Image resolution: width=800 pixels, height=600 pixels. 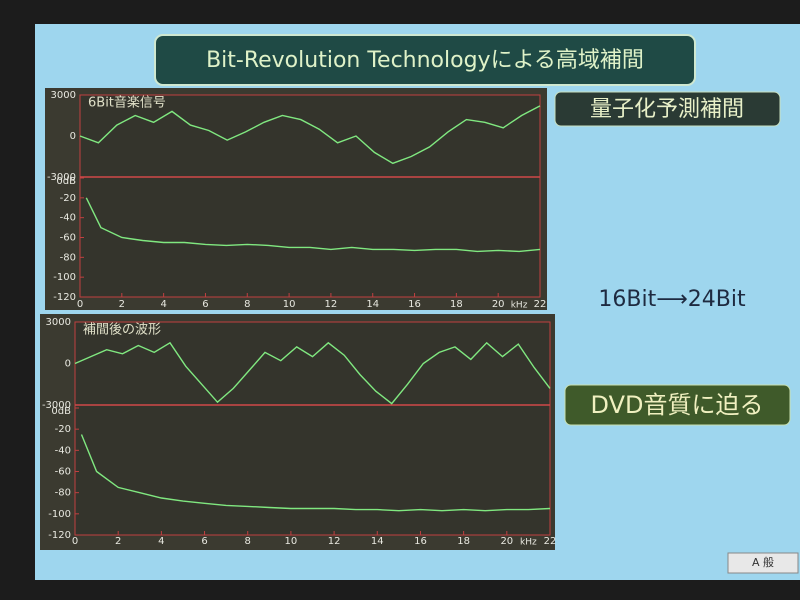 I want to click on waveform-label: 補間後の波形, so click(x=122, y=330).